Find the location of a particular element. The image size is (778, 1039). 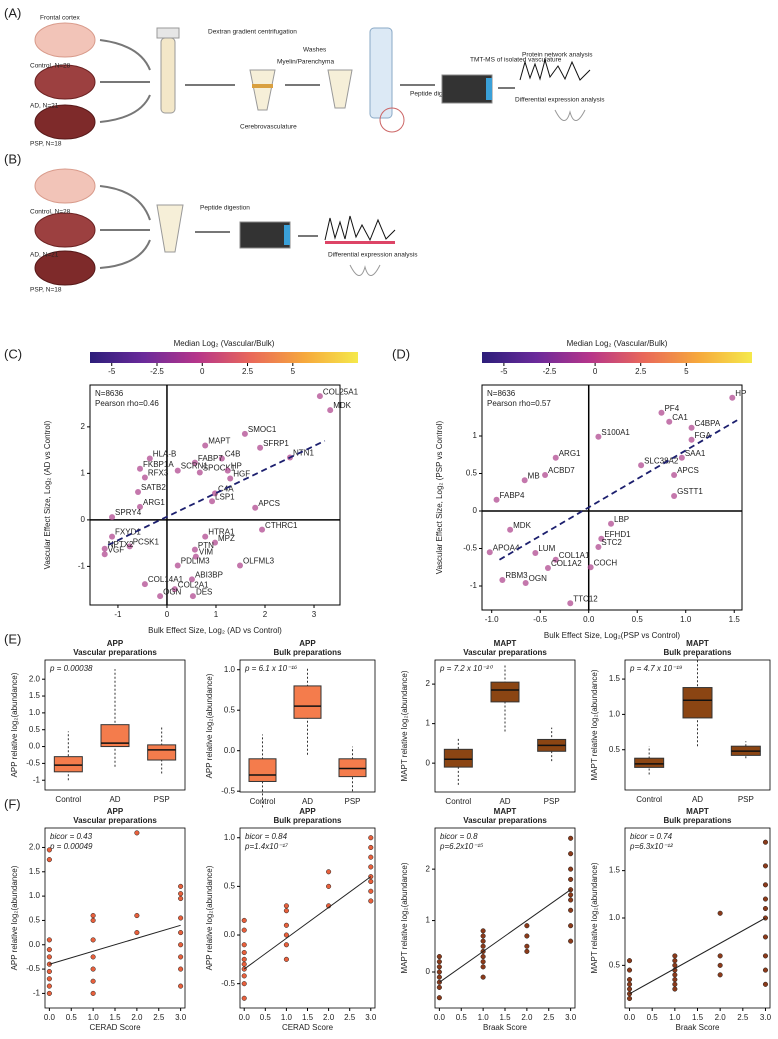

x-tick-label: 0 is located at coordinates (167, 614).